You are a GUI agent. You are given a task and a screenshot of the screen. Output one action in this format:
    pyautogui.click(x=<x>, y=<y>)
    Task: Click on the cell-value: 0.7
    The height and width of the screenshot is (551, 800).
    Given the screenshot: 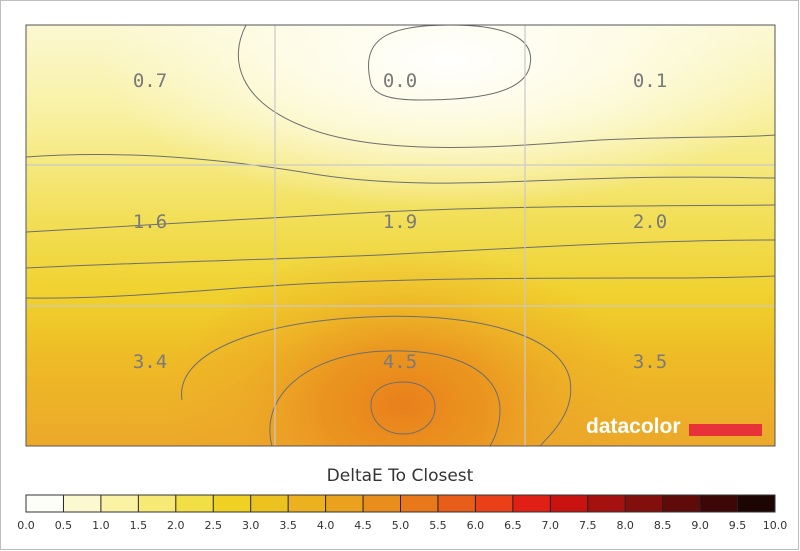 What is the action you would take?
    pyautogui.click(x=150, y=81)
    